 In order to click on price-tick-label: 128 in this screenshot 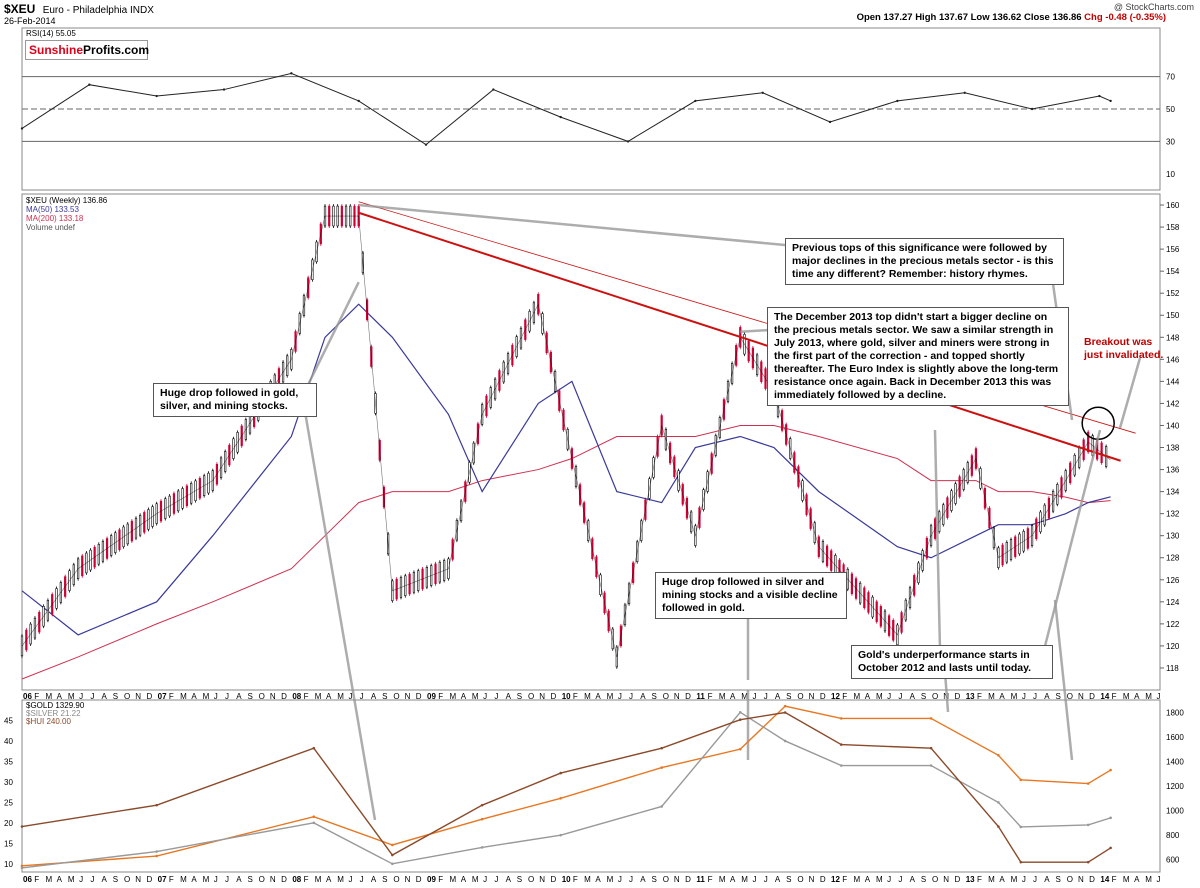, I will do `click(1173, 558)`.